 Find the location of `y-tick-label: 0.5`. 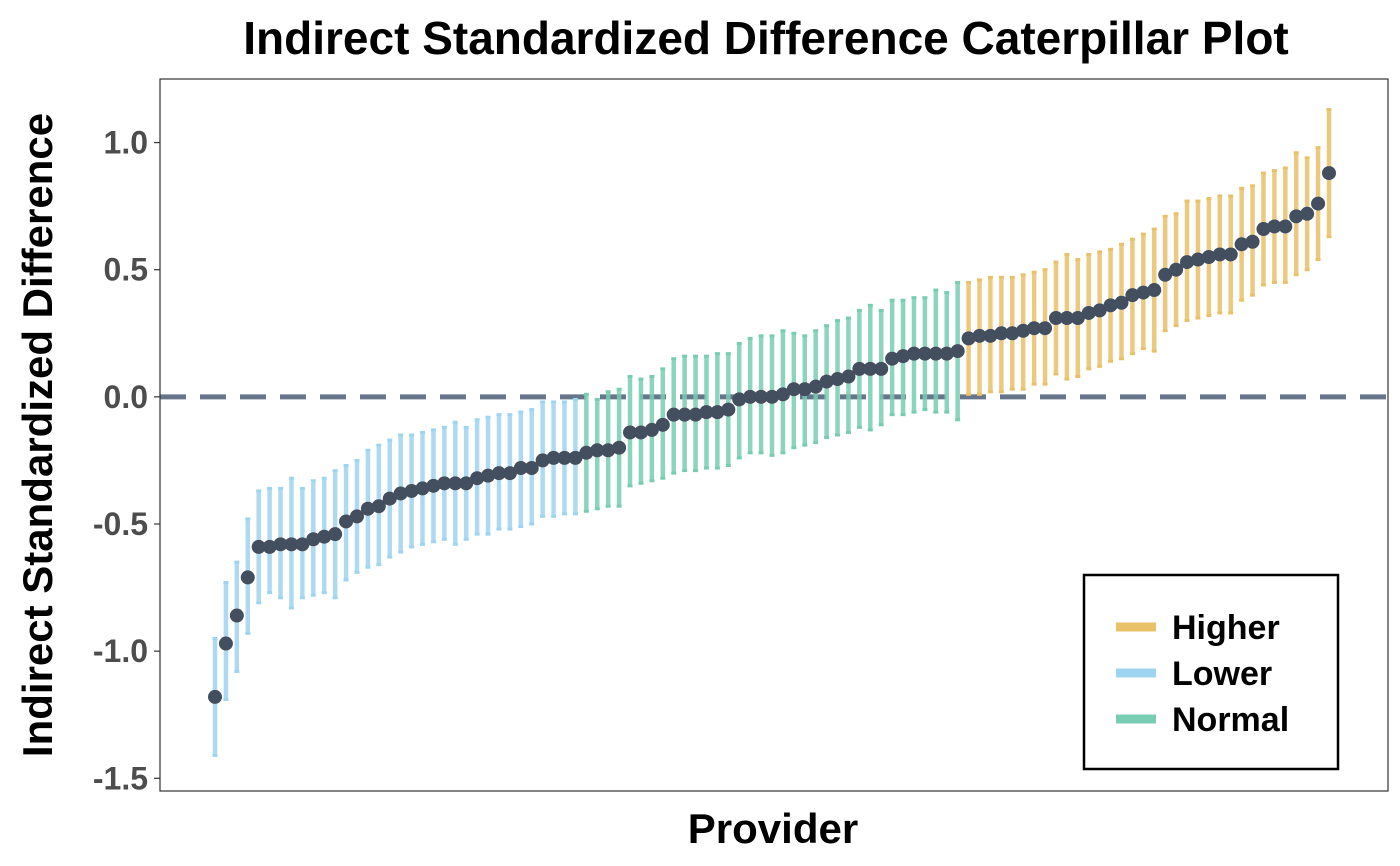

y-tick-label: 0.5 is located at coordinates (126, 270).